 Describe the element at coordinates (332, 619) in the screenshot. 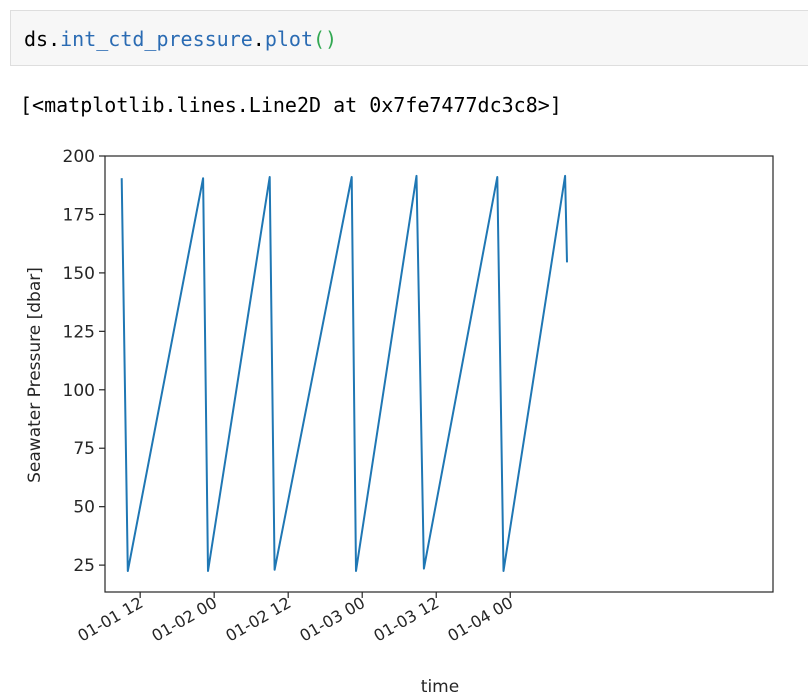

I see `x-tick-label: 01-03 00` at that location.